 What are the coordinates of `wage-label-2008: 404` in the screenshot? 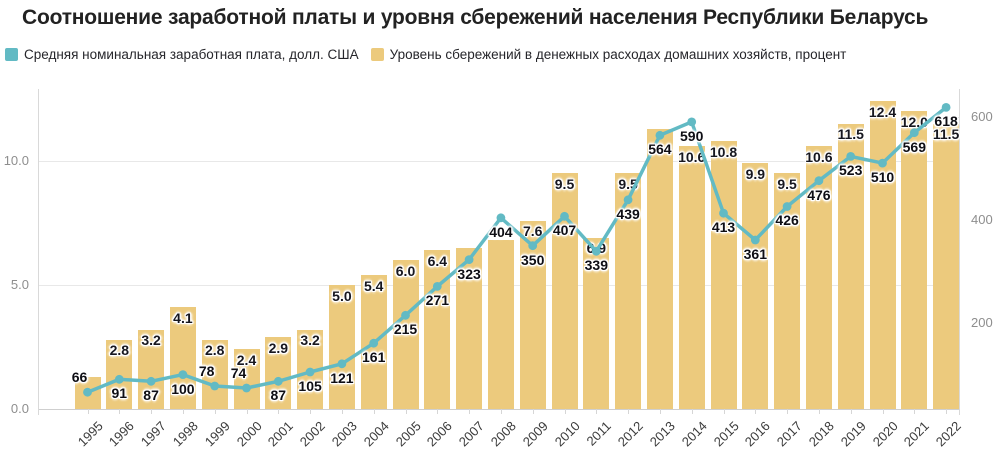 It's located at (501, 231).